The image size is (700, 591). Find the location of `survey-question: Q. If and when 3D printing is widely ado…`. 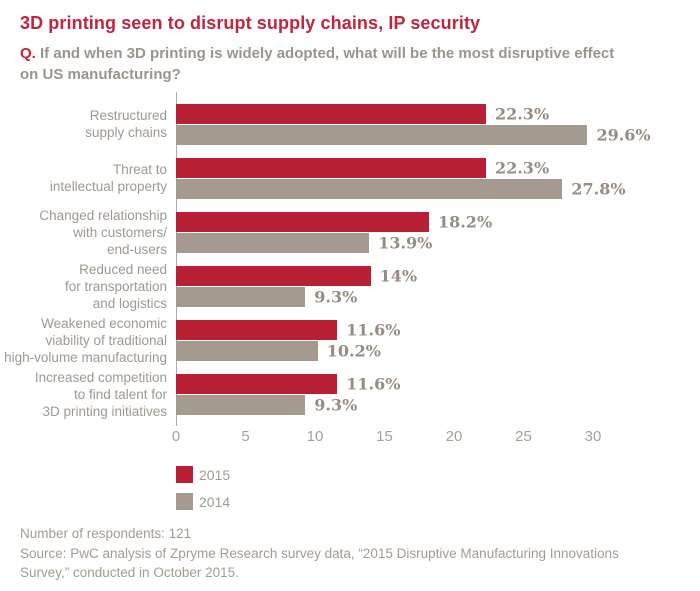

survey-question: Q. If and when 3D printing is widely ado… is located at coordinates (320, 64).